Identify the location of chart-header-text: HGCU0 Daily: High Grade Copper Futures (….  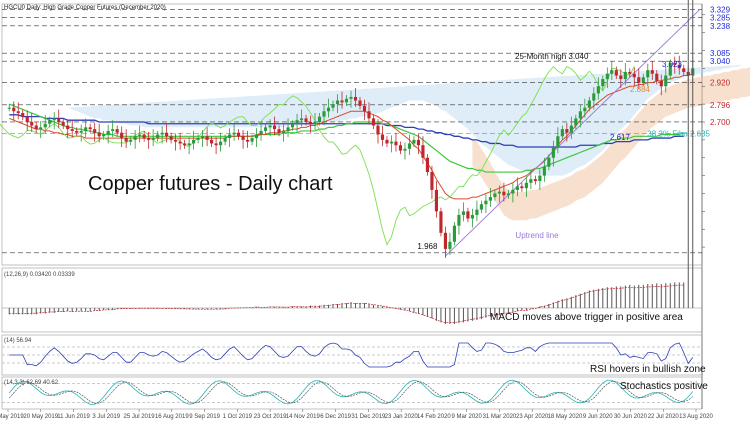
(85, 8).